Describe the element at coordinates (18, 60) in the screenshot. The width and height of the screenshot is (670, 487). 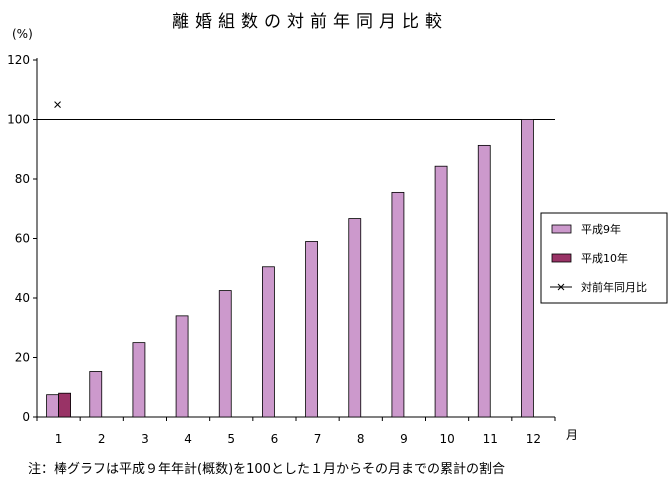
I see `y-tick-label-6: 120` at that location.